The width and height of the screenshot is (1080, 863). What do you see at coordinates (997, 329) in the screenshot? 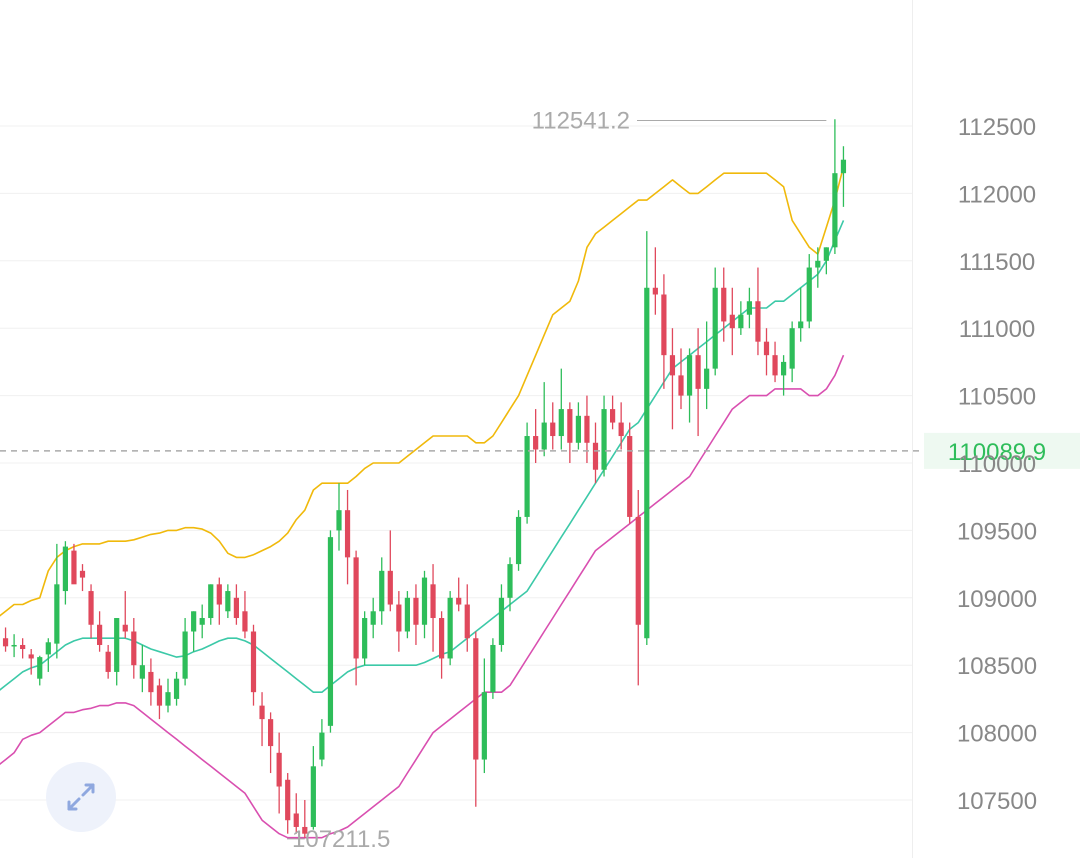
I see `y-tick-label: 111000` at bounding box center [997, 329].